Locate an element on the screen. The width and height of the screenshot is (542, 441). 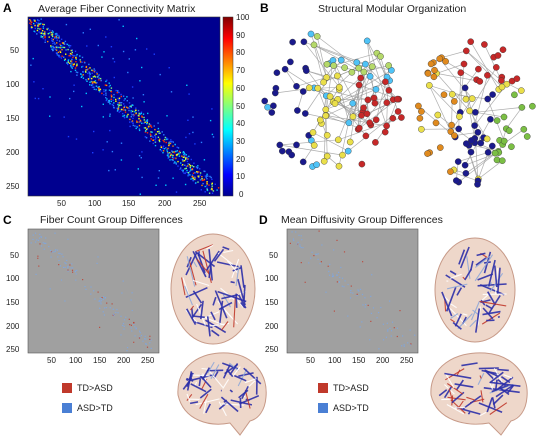
panel-c-brain-axial is located at coordinates (213, 289).